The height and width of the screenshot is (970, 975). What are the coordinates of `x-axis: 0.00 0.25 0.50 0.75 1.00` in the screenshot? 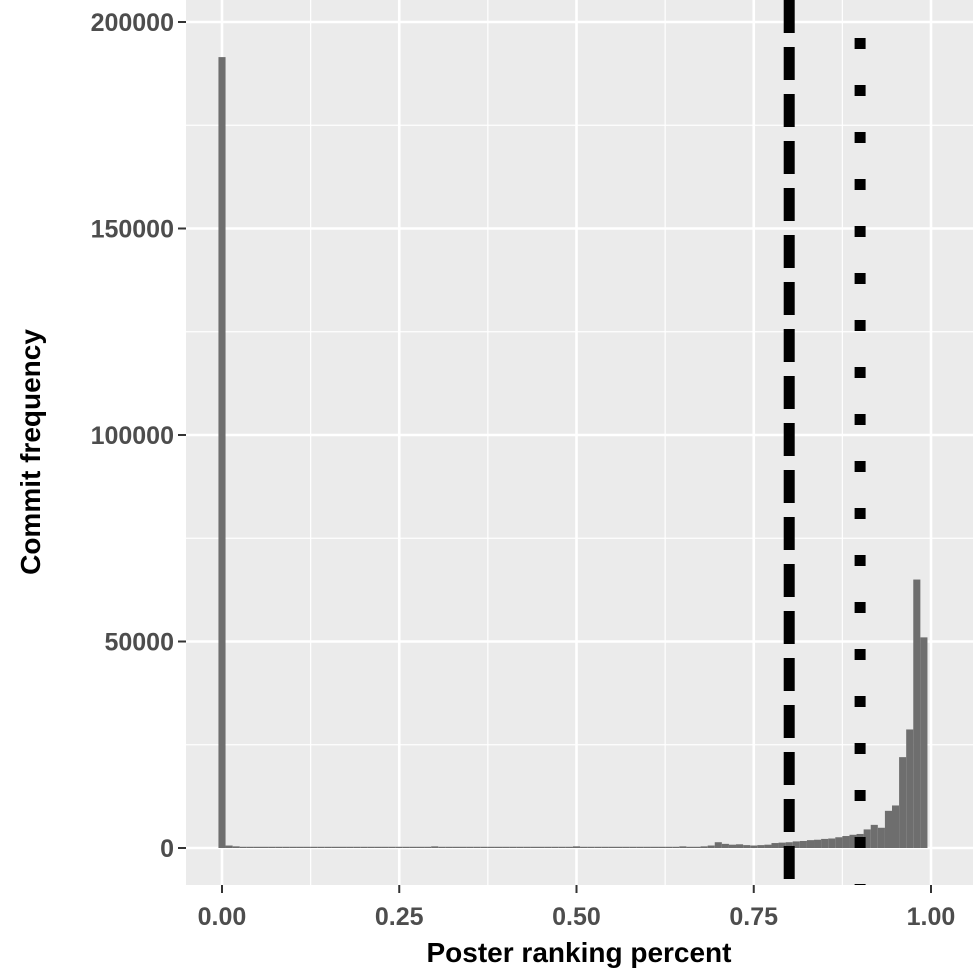 It's located at (577, 908).